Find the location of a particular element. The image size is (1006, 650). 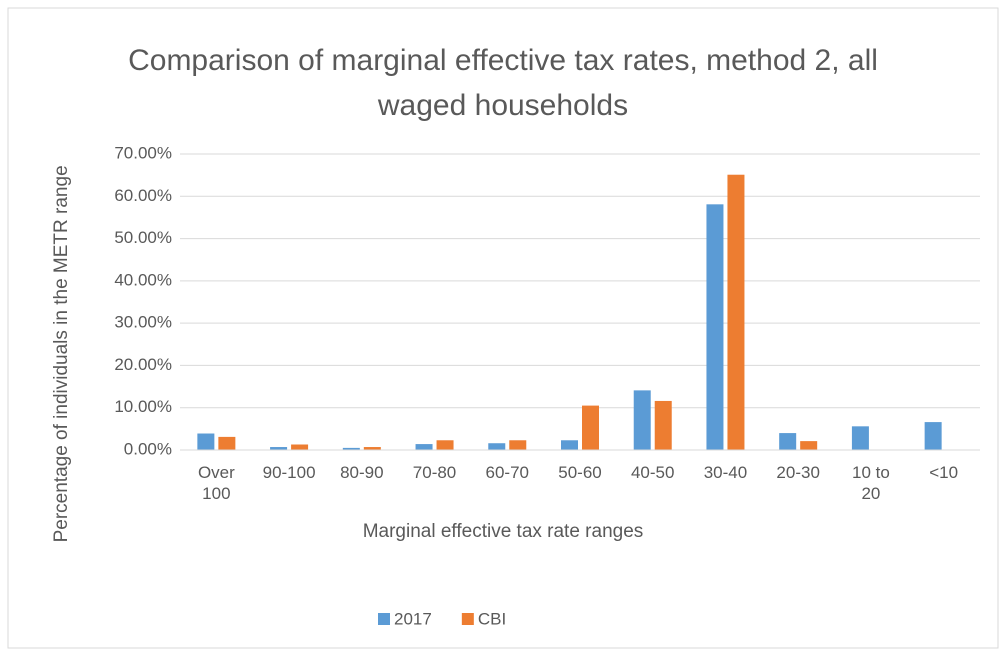

x-tick-label: 40-50 is located at coordinates (652, 472).